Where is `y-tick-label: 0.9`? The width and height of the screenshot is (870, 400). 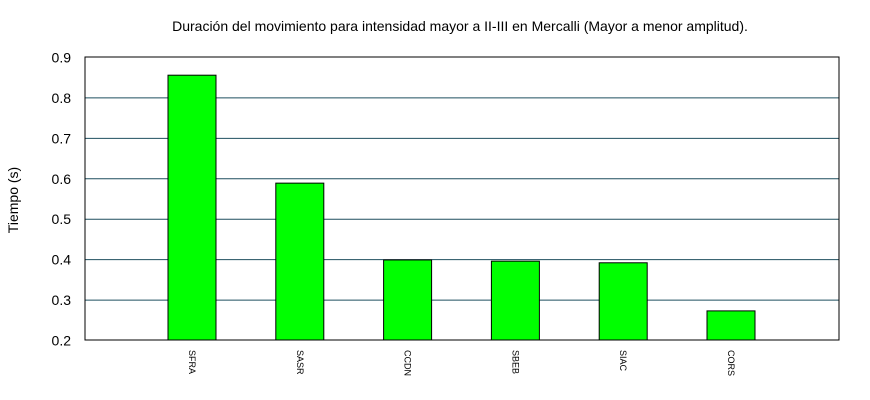
y-tick-label: 0.9 is located at coordinates (62, 58).